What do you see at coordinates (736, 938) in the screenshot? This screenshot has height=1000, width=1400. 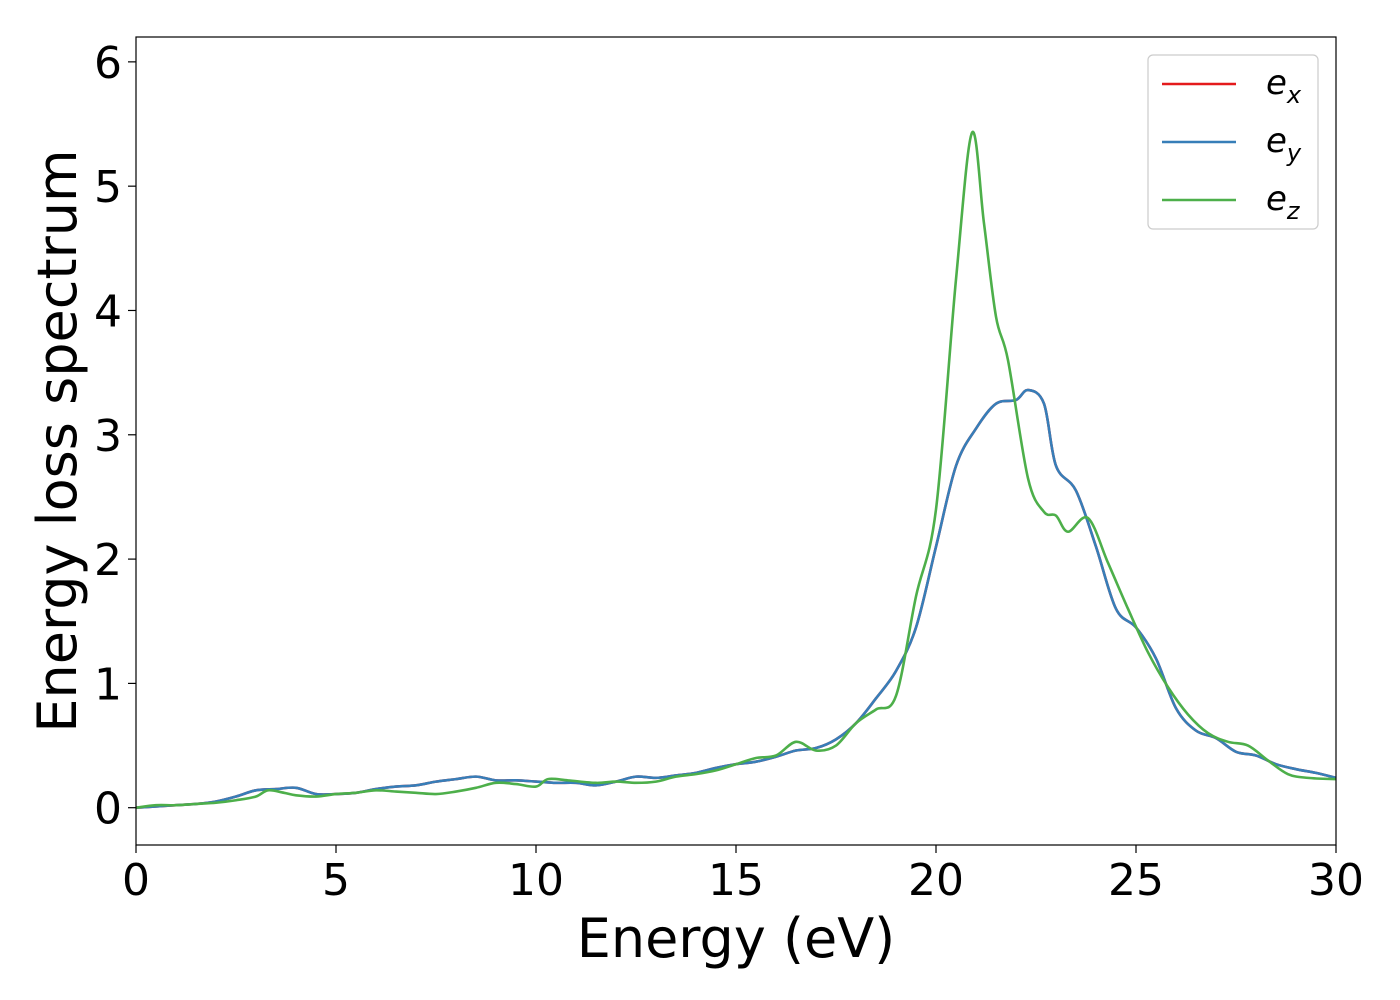 I see `x-axis-label: Energy (eV)` at bounding box center [736, 938].